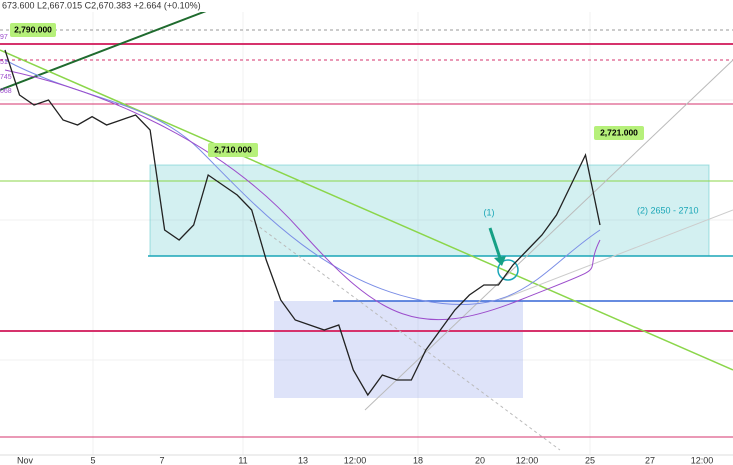 The image size is (733, 465). I want to click on x-tick-label: 7, so click(161, 460).